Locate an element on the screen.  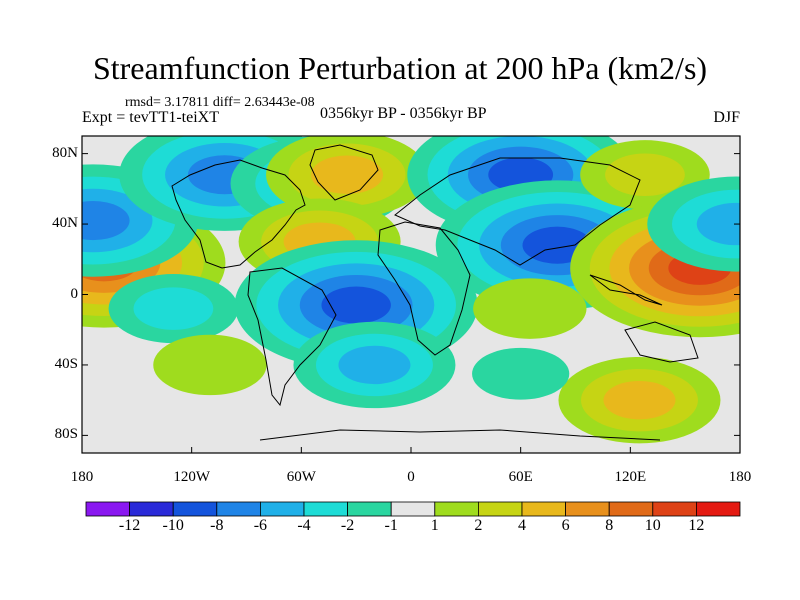
colorbar-level-label: -2 is located at coordinates (347, 525).